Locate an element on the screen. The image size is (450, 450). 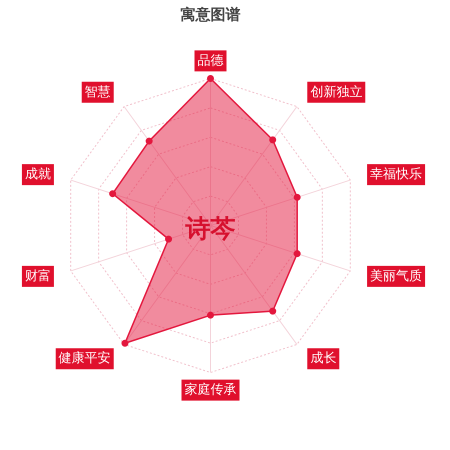
spoke-label: 成长 is located at coordinates (323, 358).